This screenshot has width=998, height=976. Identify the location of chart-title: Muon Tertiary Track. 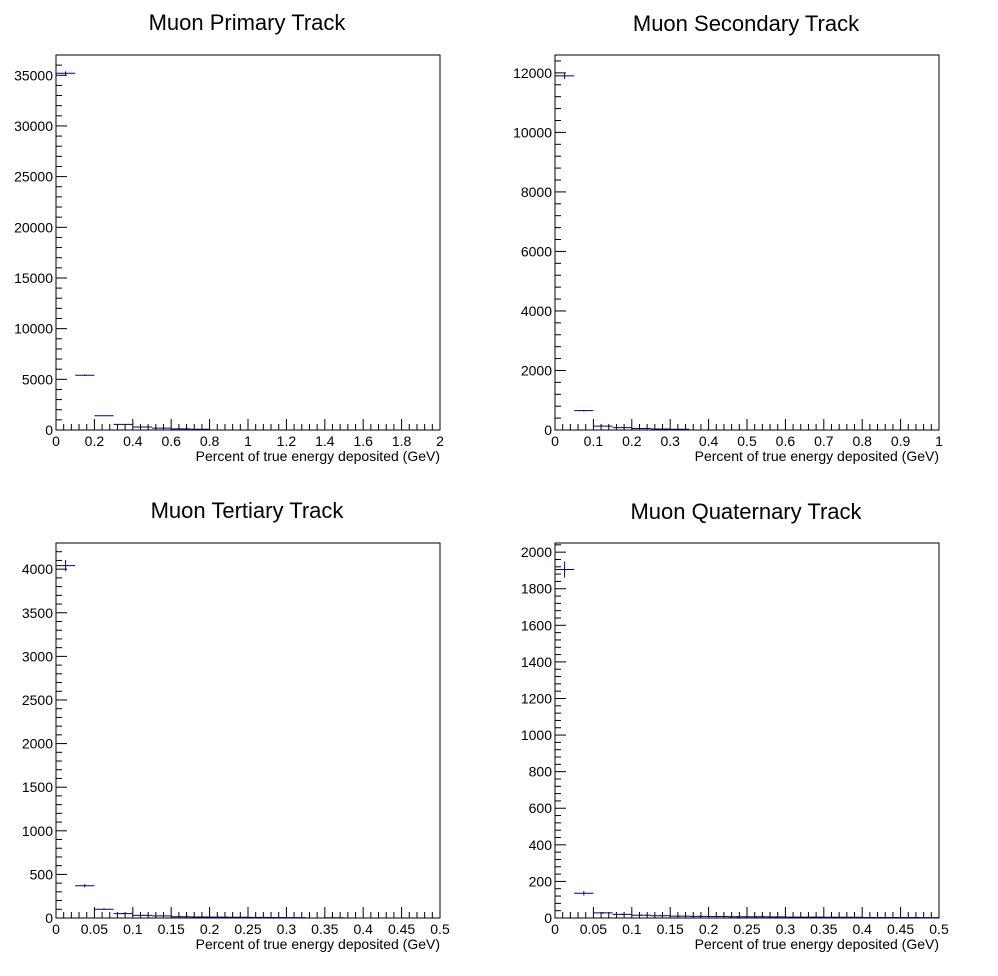
(248, 510).